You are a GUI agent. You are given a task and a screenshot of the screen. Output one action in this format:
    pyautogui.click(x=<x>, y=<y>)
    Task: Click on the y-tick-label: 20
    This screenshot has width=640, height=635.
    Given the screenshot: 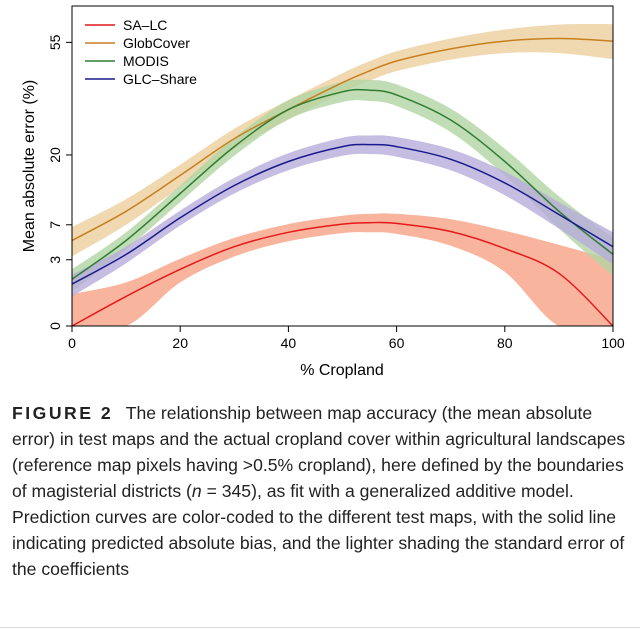 What is the action you would take?
    pyautogui.click(x=55, y=155)
    